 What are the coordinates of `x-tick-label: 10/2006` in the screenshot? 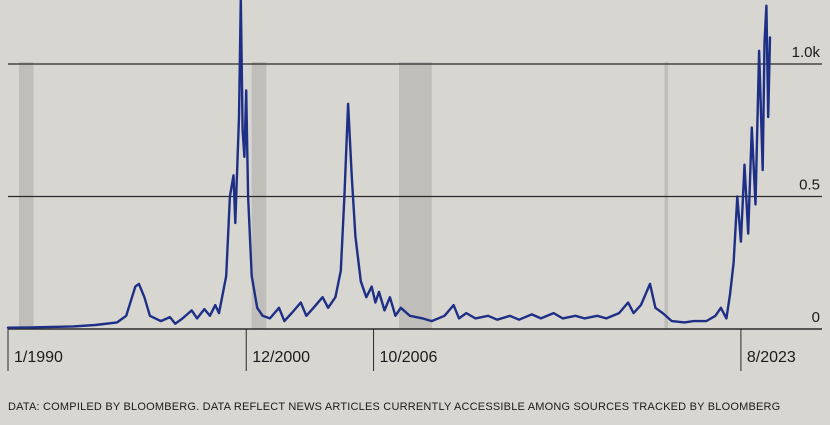 It's located at (409, 357).